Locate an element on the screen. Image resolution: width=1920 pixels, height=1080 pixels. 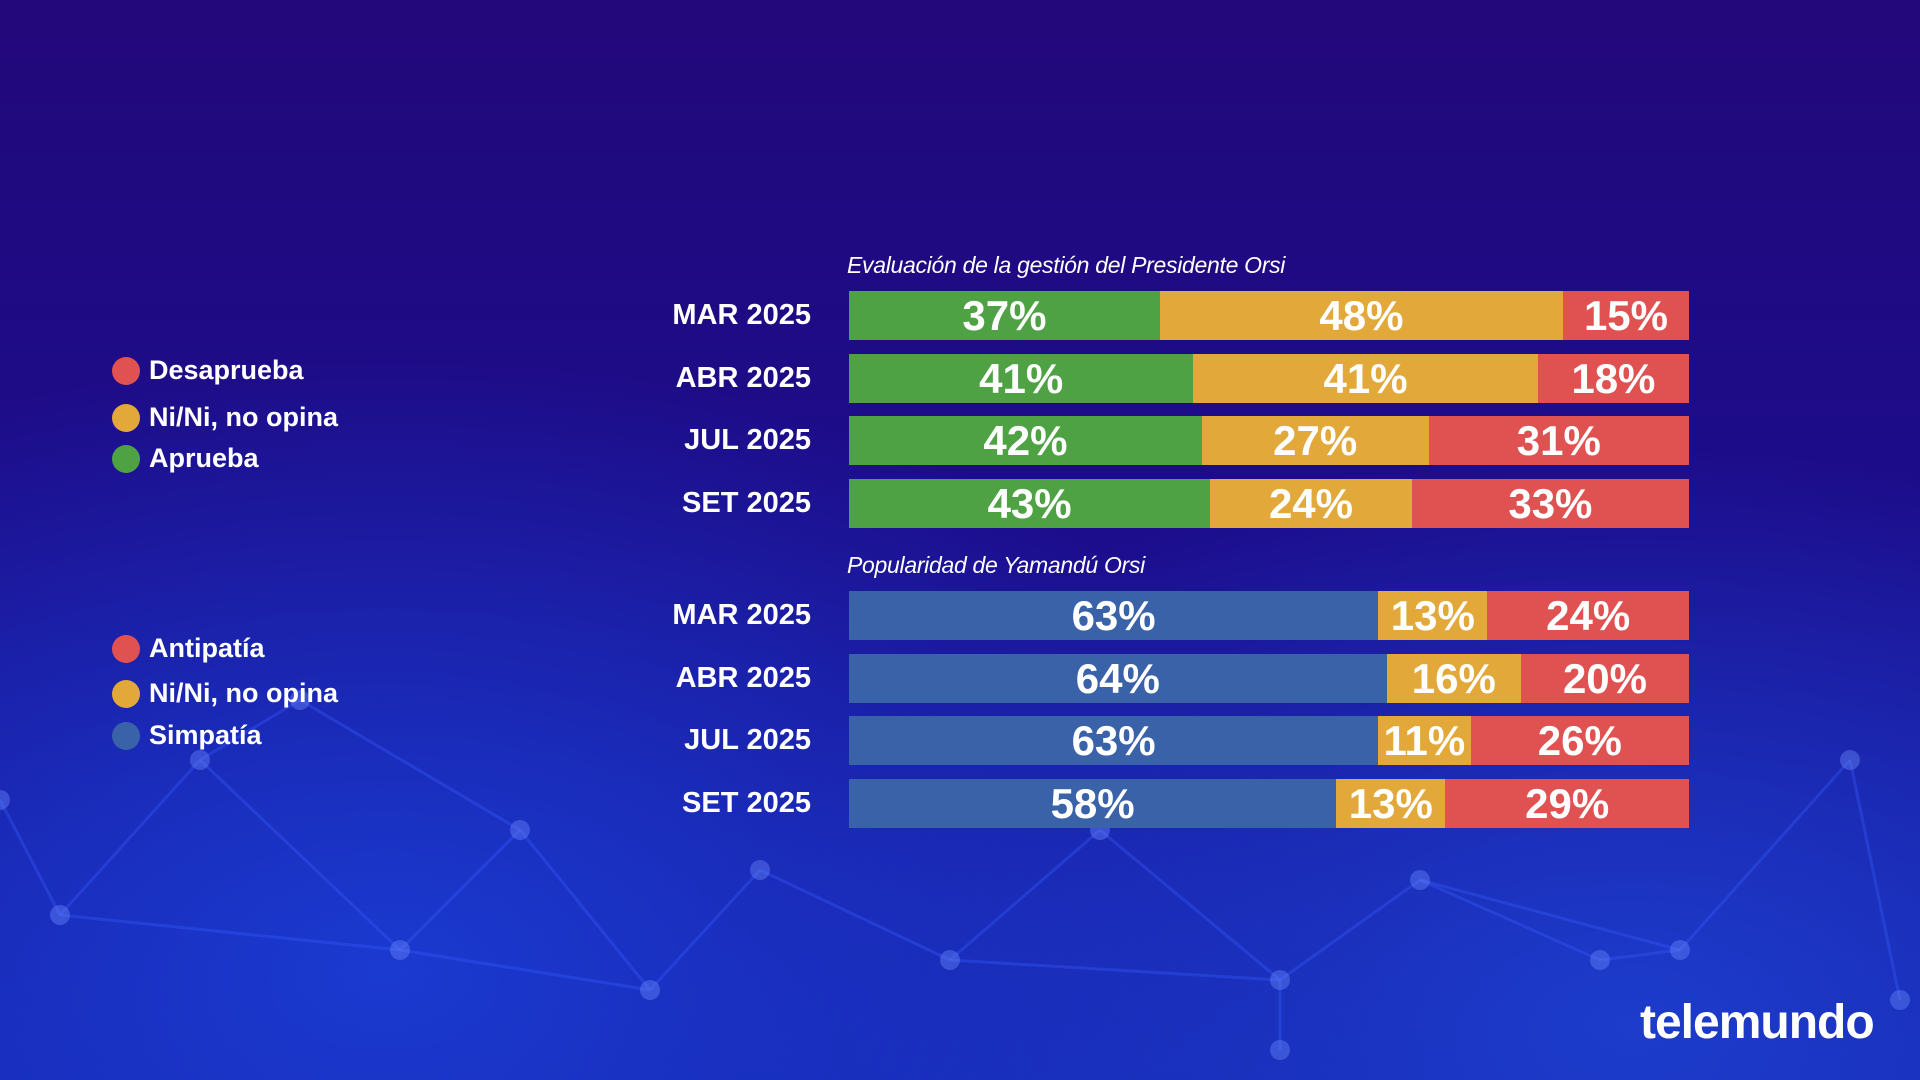
telemundo-logo: telemundo is located at coordinates (1757, 1022).